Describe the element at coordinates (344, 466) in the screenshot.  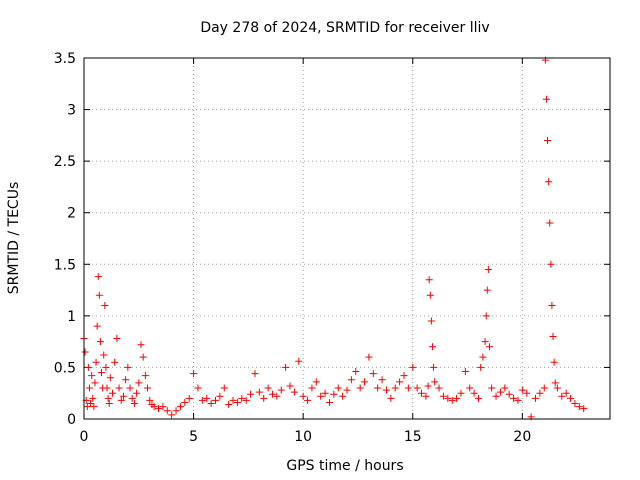
I see `x-axis-label: GPS time / hours` at that location.